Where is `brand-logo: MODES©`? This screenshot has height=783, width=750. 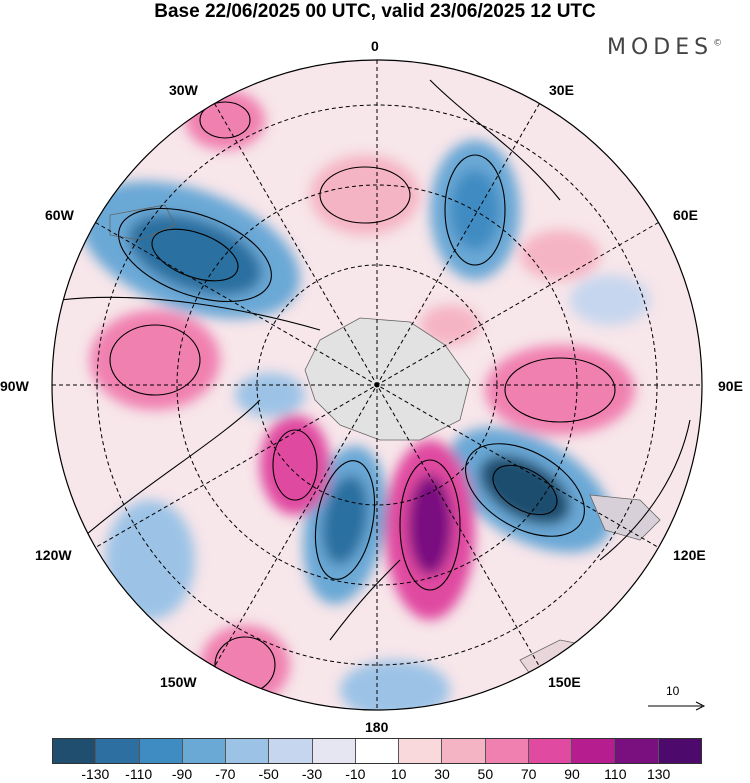
brand-logo: MODES© is located at coordinates (664, 47).